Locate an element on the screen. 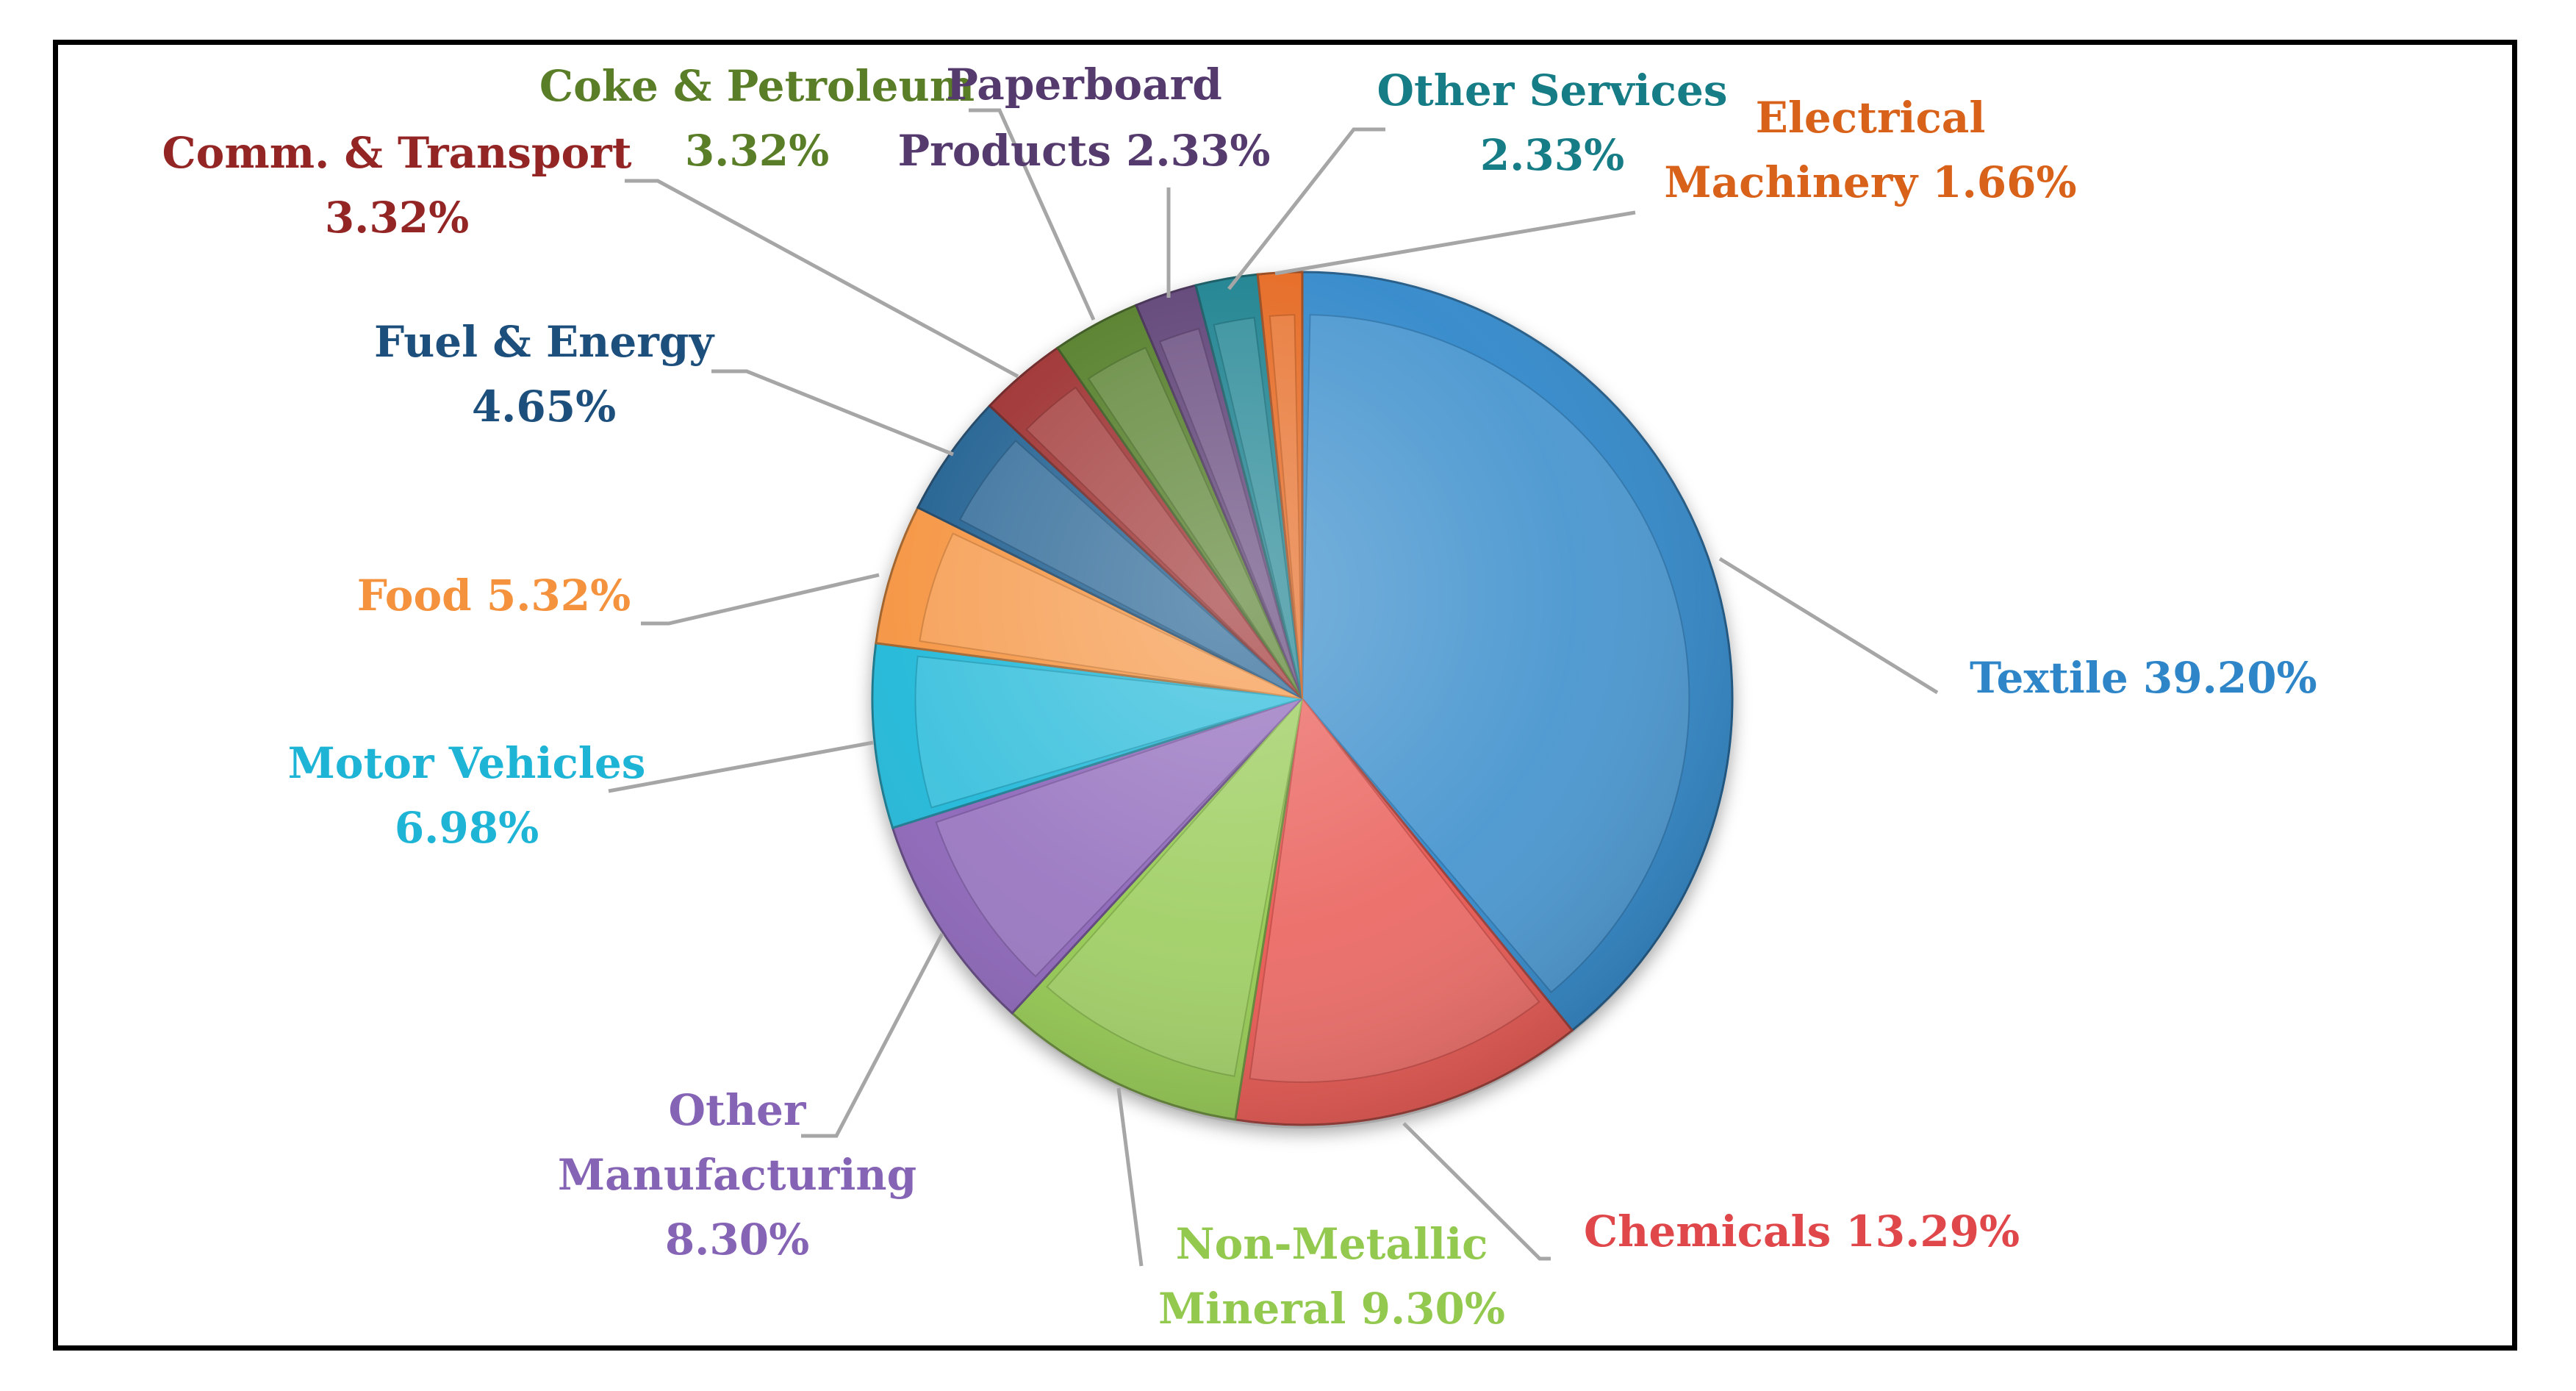 The height and width of the screenshot is (1391, 2576). label-food: Food 5.32% is located at coordinates (494, 596).